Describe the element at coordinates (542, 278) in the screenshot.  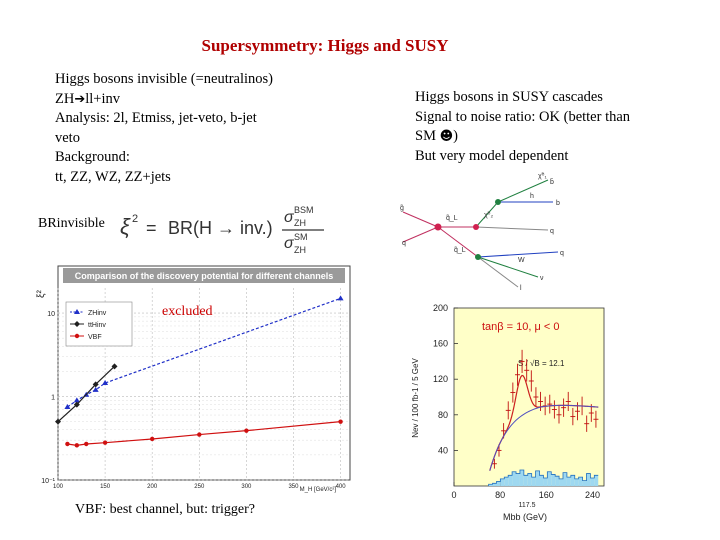
I see `diagram-label: ν` at that location.